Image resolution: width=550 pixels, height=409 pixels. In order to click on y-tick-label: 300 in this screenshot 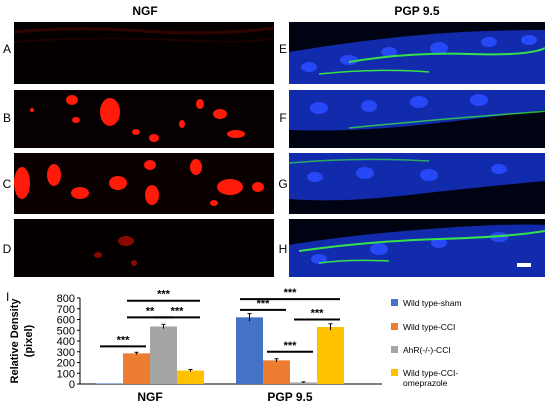, I will do `click(66, 353)`.